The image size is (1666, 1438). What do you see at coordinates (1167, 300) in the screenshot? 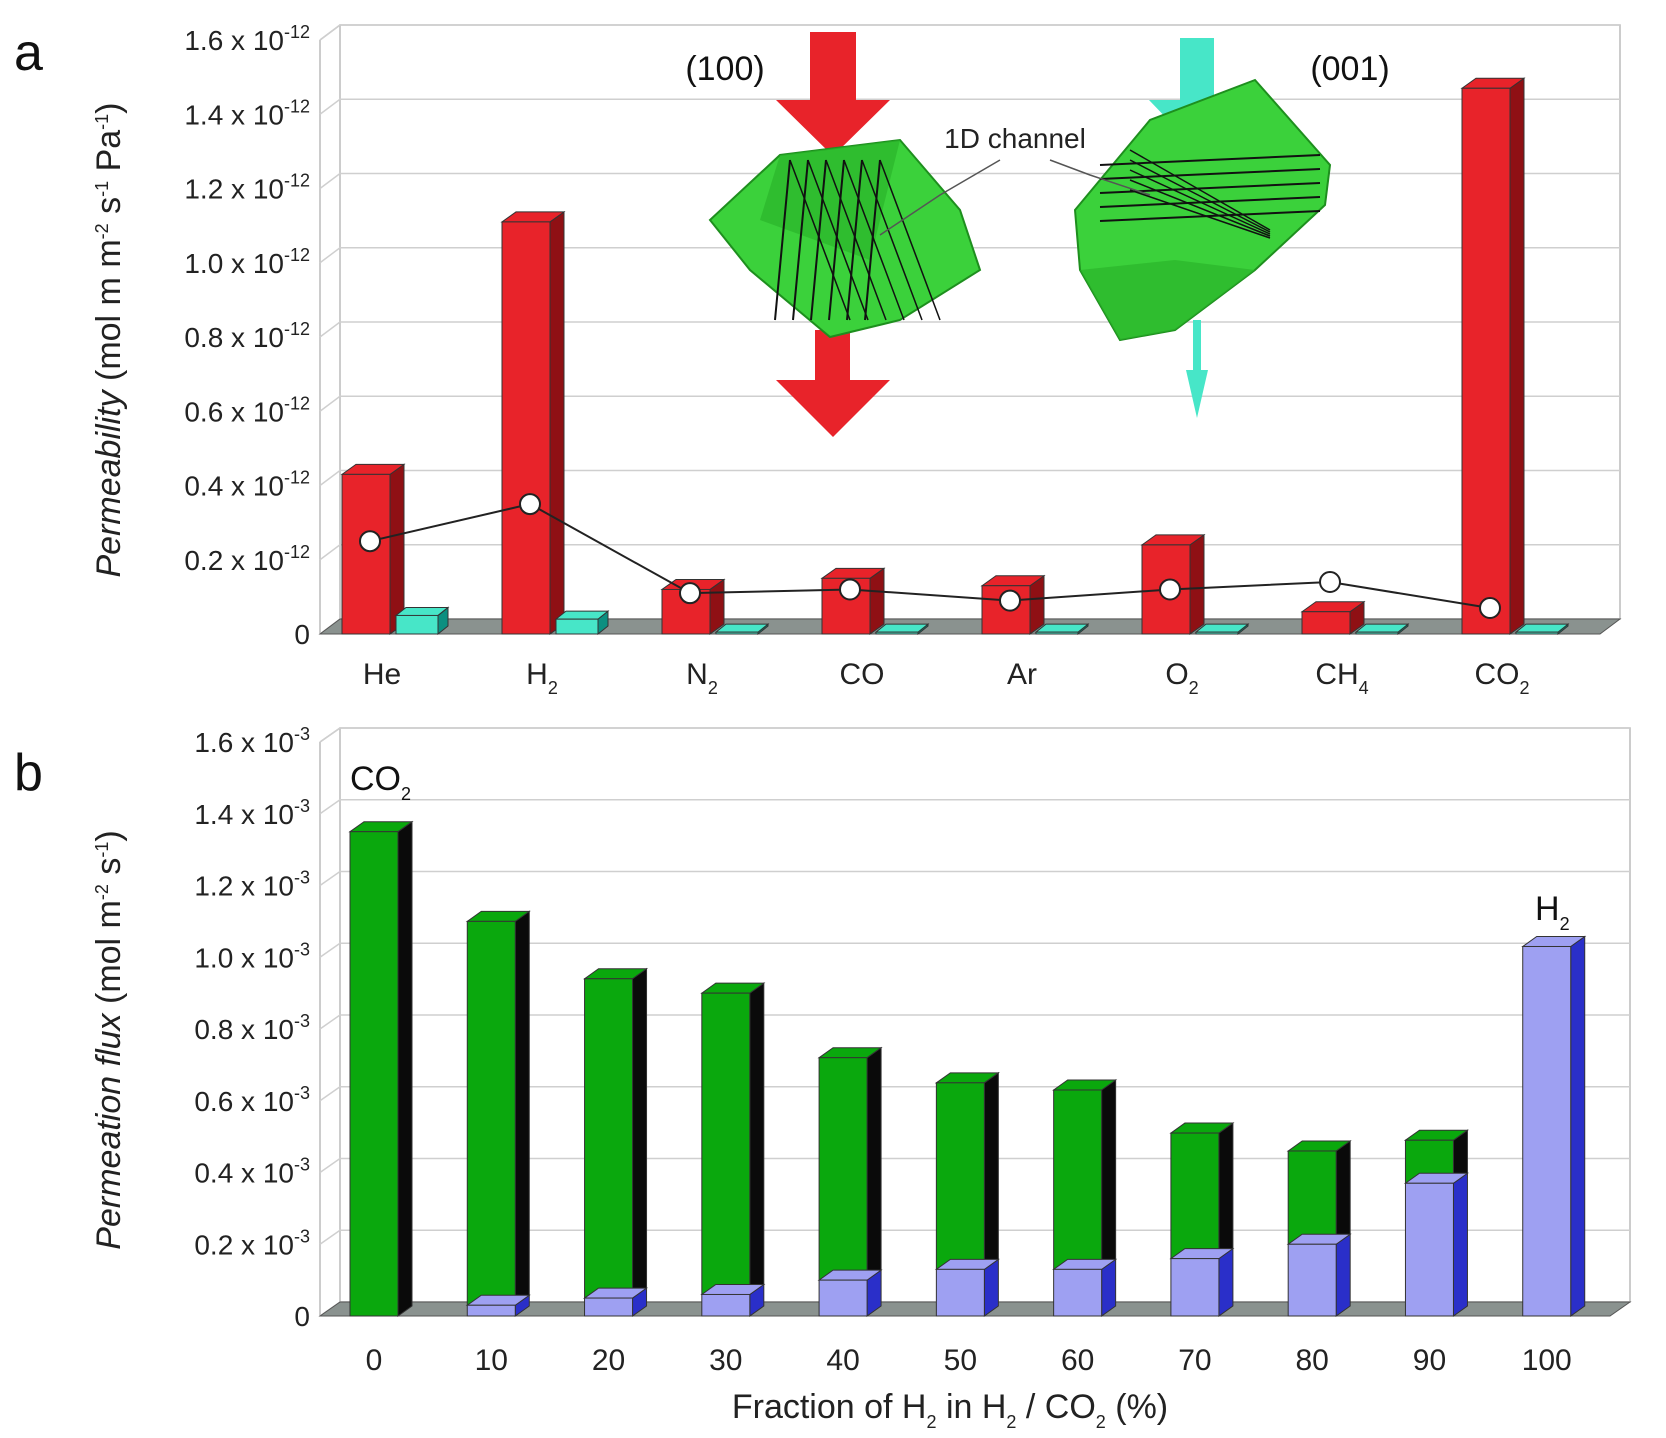
I see `crystal-001-face` at bounding box center [1167, 300].